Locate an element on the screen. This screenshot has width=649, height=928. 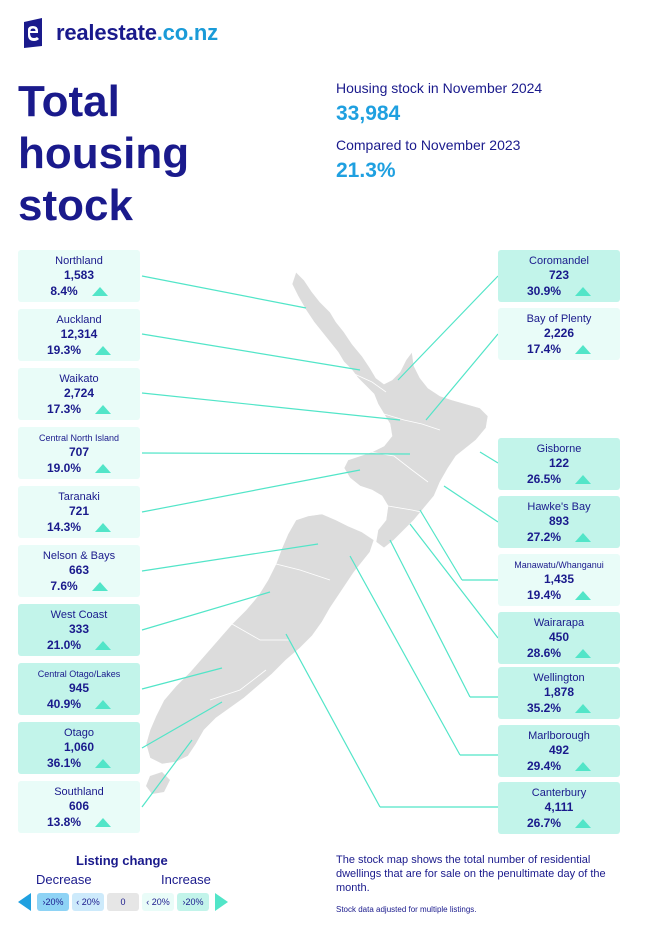
region-change: 8.4% is located at coordinates (64, 291).